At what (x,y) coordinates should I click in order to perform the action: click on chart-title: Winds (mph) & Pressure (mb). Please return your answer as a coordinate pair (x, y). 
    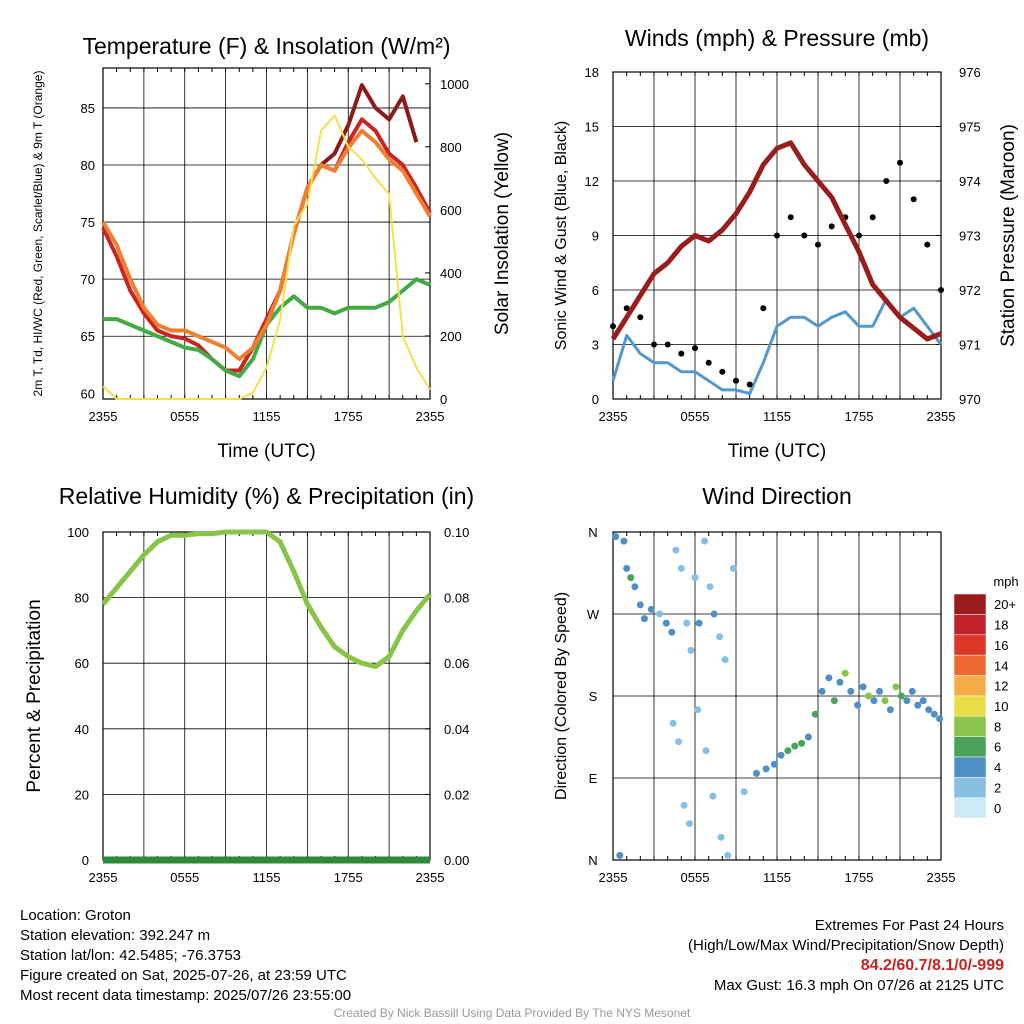
    Looking at the image, I should click on (777, 38).